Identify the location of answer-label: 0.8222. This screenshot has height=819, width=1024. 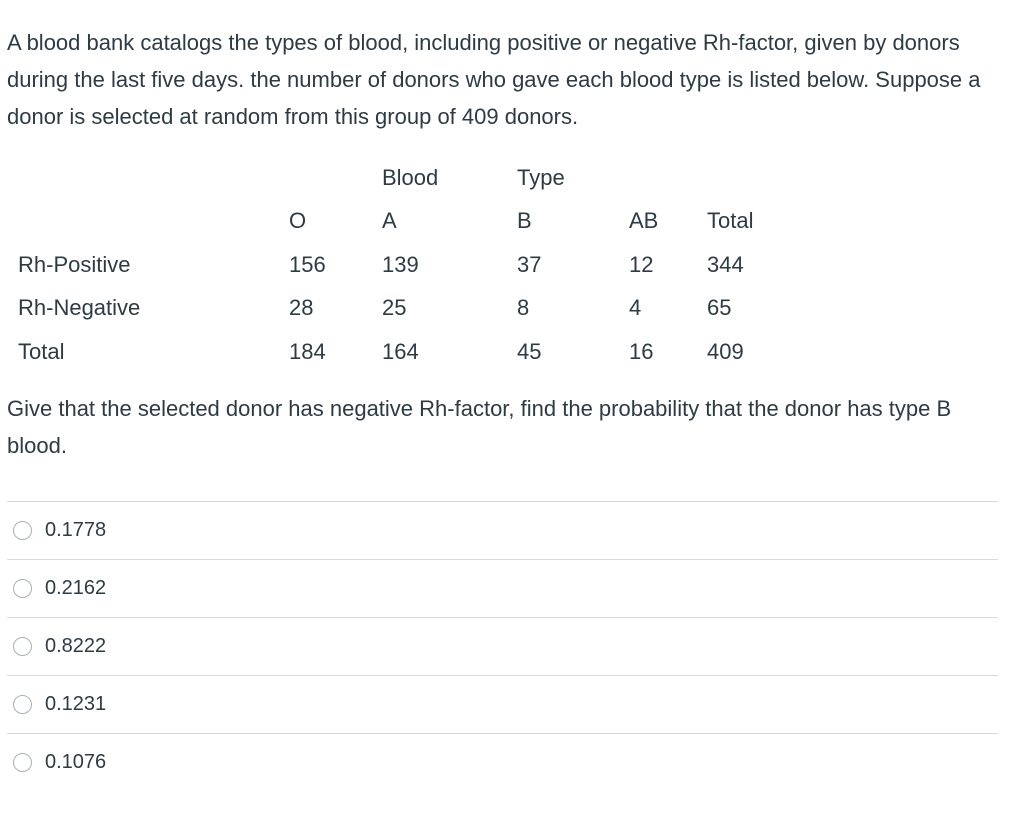
(76, 646).